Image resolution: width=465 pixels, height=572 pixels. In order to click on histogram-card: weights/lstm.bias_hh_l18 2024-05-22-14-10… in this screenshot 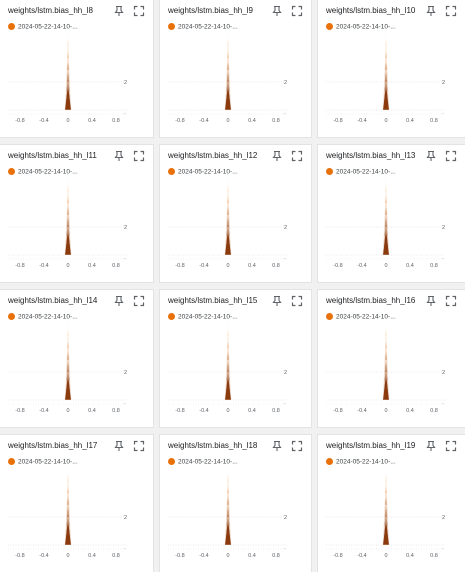, I will do `click(235, 503)`.